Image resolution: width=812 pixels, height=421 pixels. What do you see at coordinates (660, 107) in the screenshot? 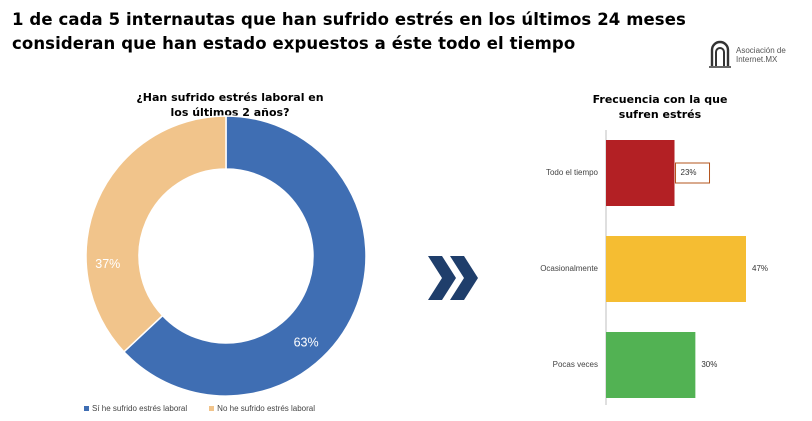
I see `bar-chart-title: Frecuencia con la que sufren estrés` at bounding box center [660, 107].